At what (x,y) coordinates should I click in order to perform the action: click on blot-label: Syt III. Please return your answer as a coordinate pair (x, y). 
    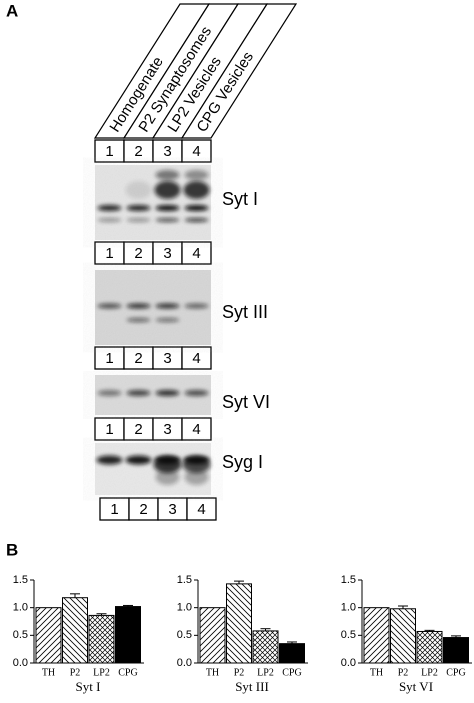
    Looking at the image, I should click on (245, 312).